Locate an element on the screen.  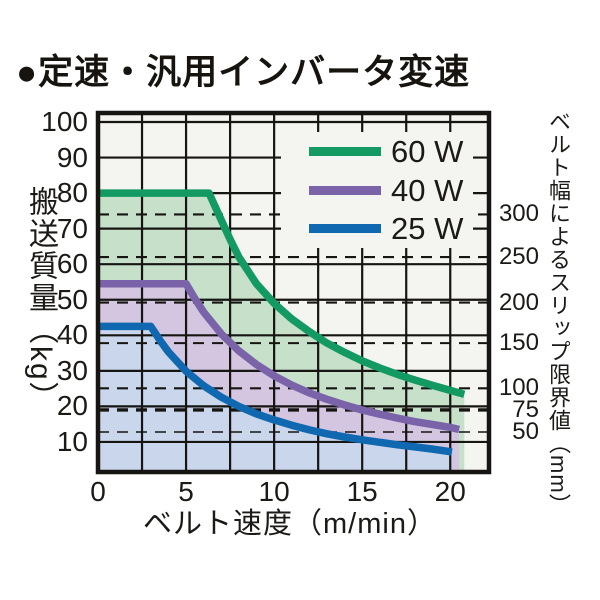
right-axis-label: ベルト幅によるスリップ限界値（mm） is located at coordinates (558, 313).